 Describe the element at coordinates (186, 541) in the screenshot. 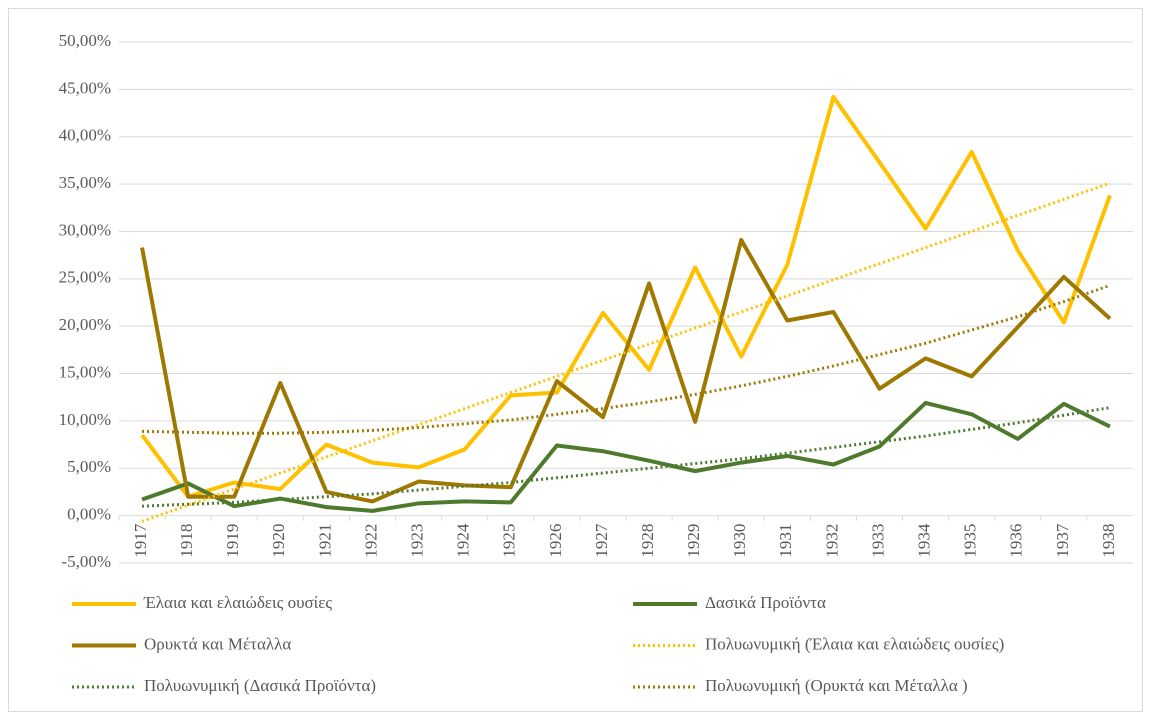

I see `x-tick-label: 1918` at that location.